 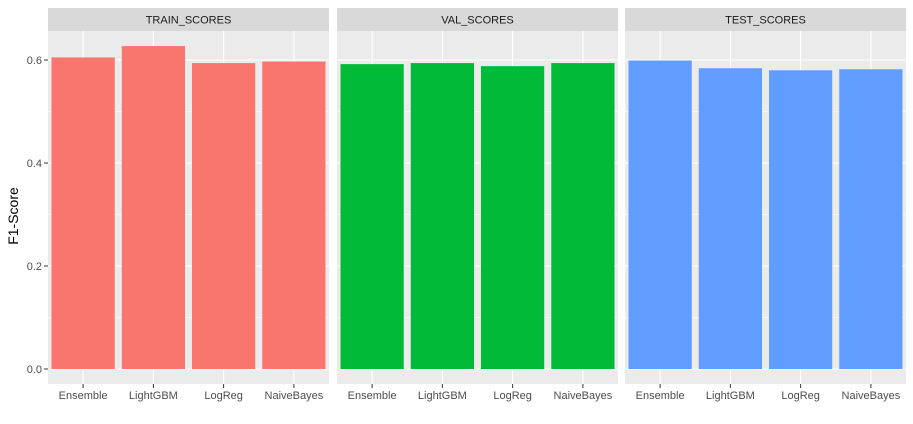 I want to click on y-tick-label: 0.6, so click(x=34, y=61).